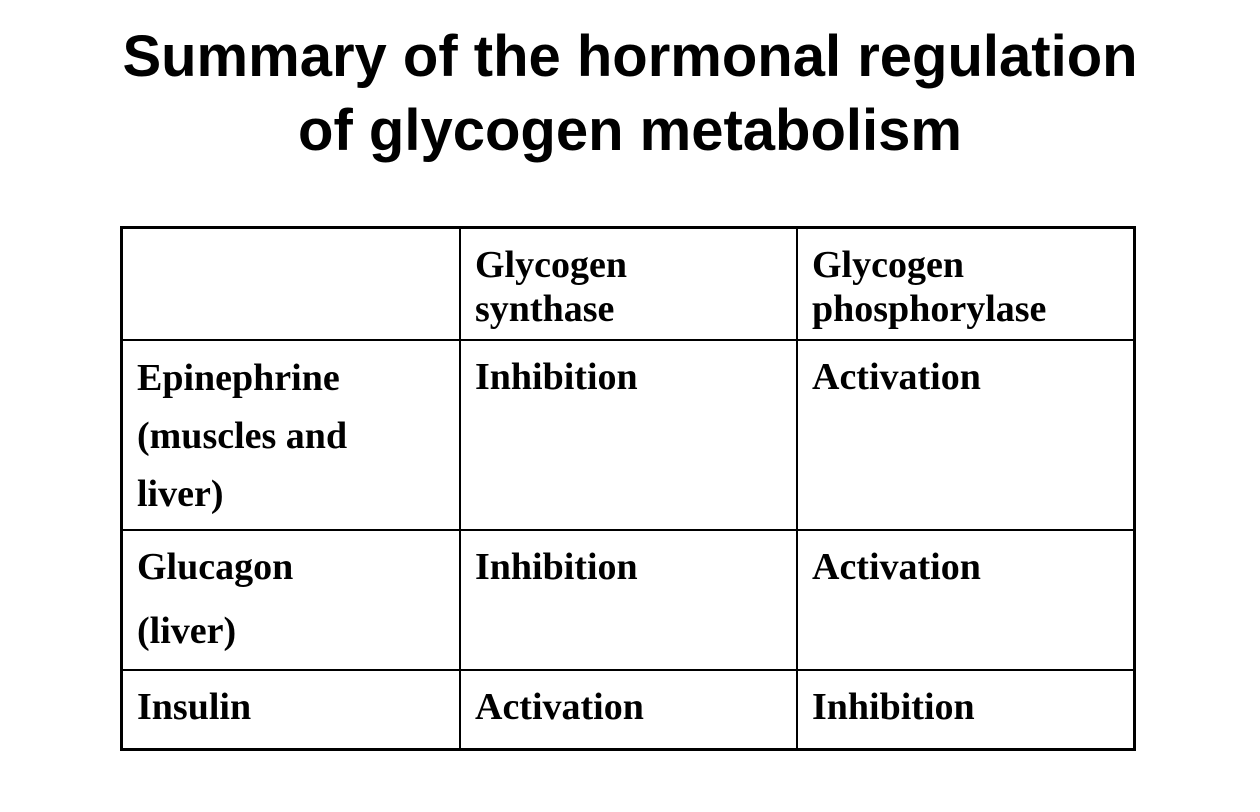  Describe the element at coordinates (290, 434) in the screenshot. I see `hormone-cell: Epinephrine (muscles and liver)` at that location.